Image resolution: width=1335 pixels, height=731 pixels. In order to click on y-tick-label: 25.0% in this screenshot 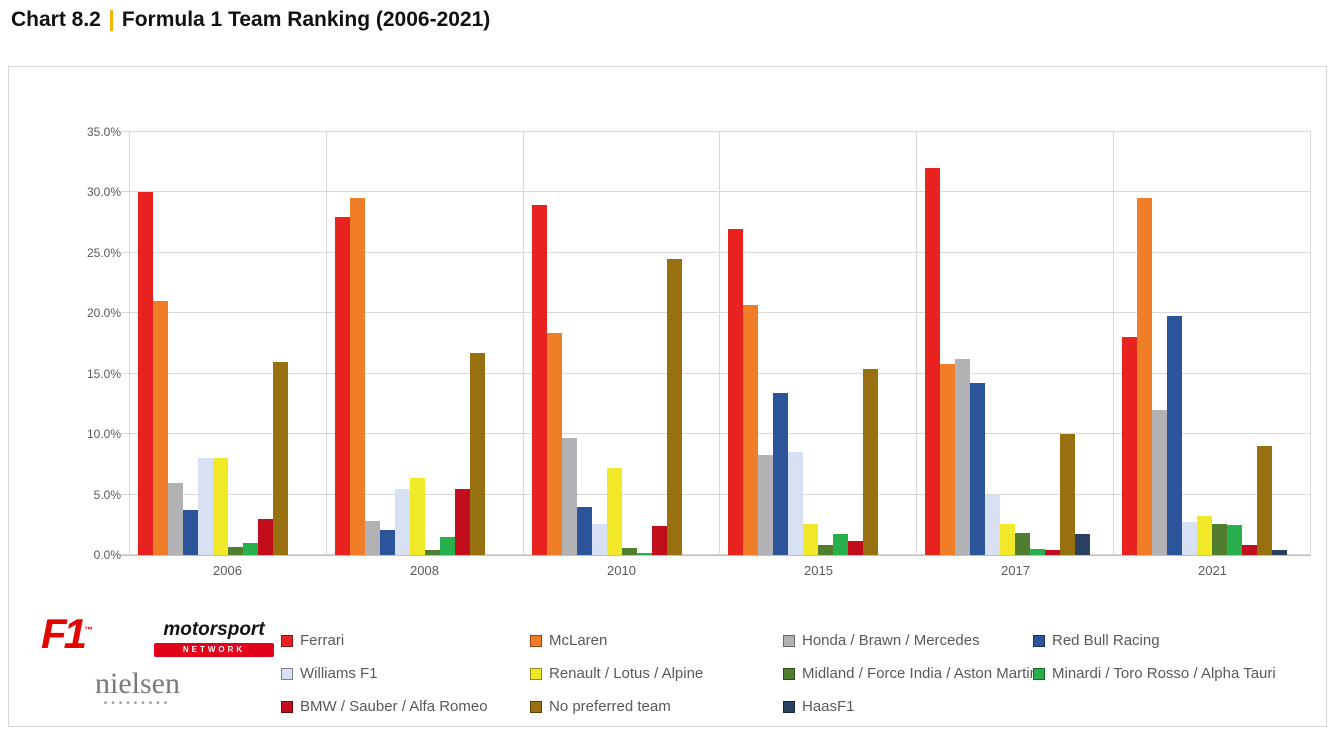, I will do `click(103, 252)`.